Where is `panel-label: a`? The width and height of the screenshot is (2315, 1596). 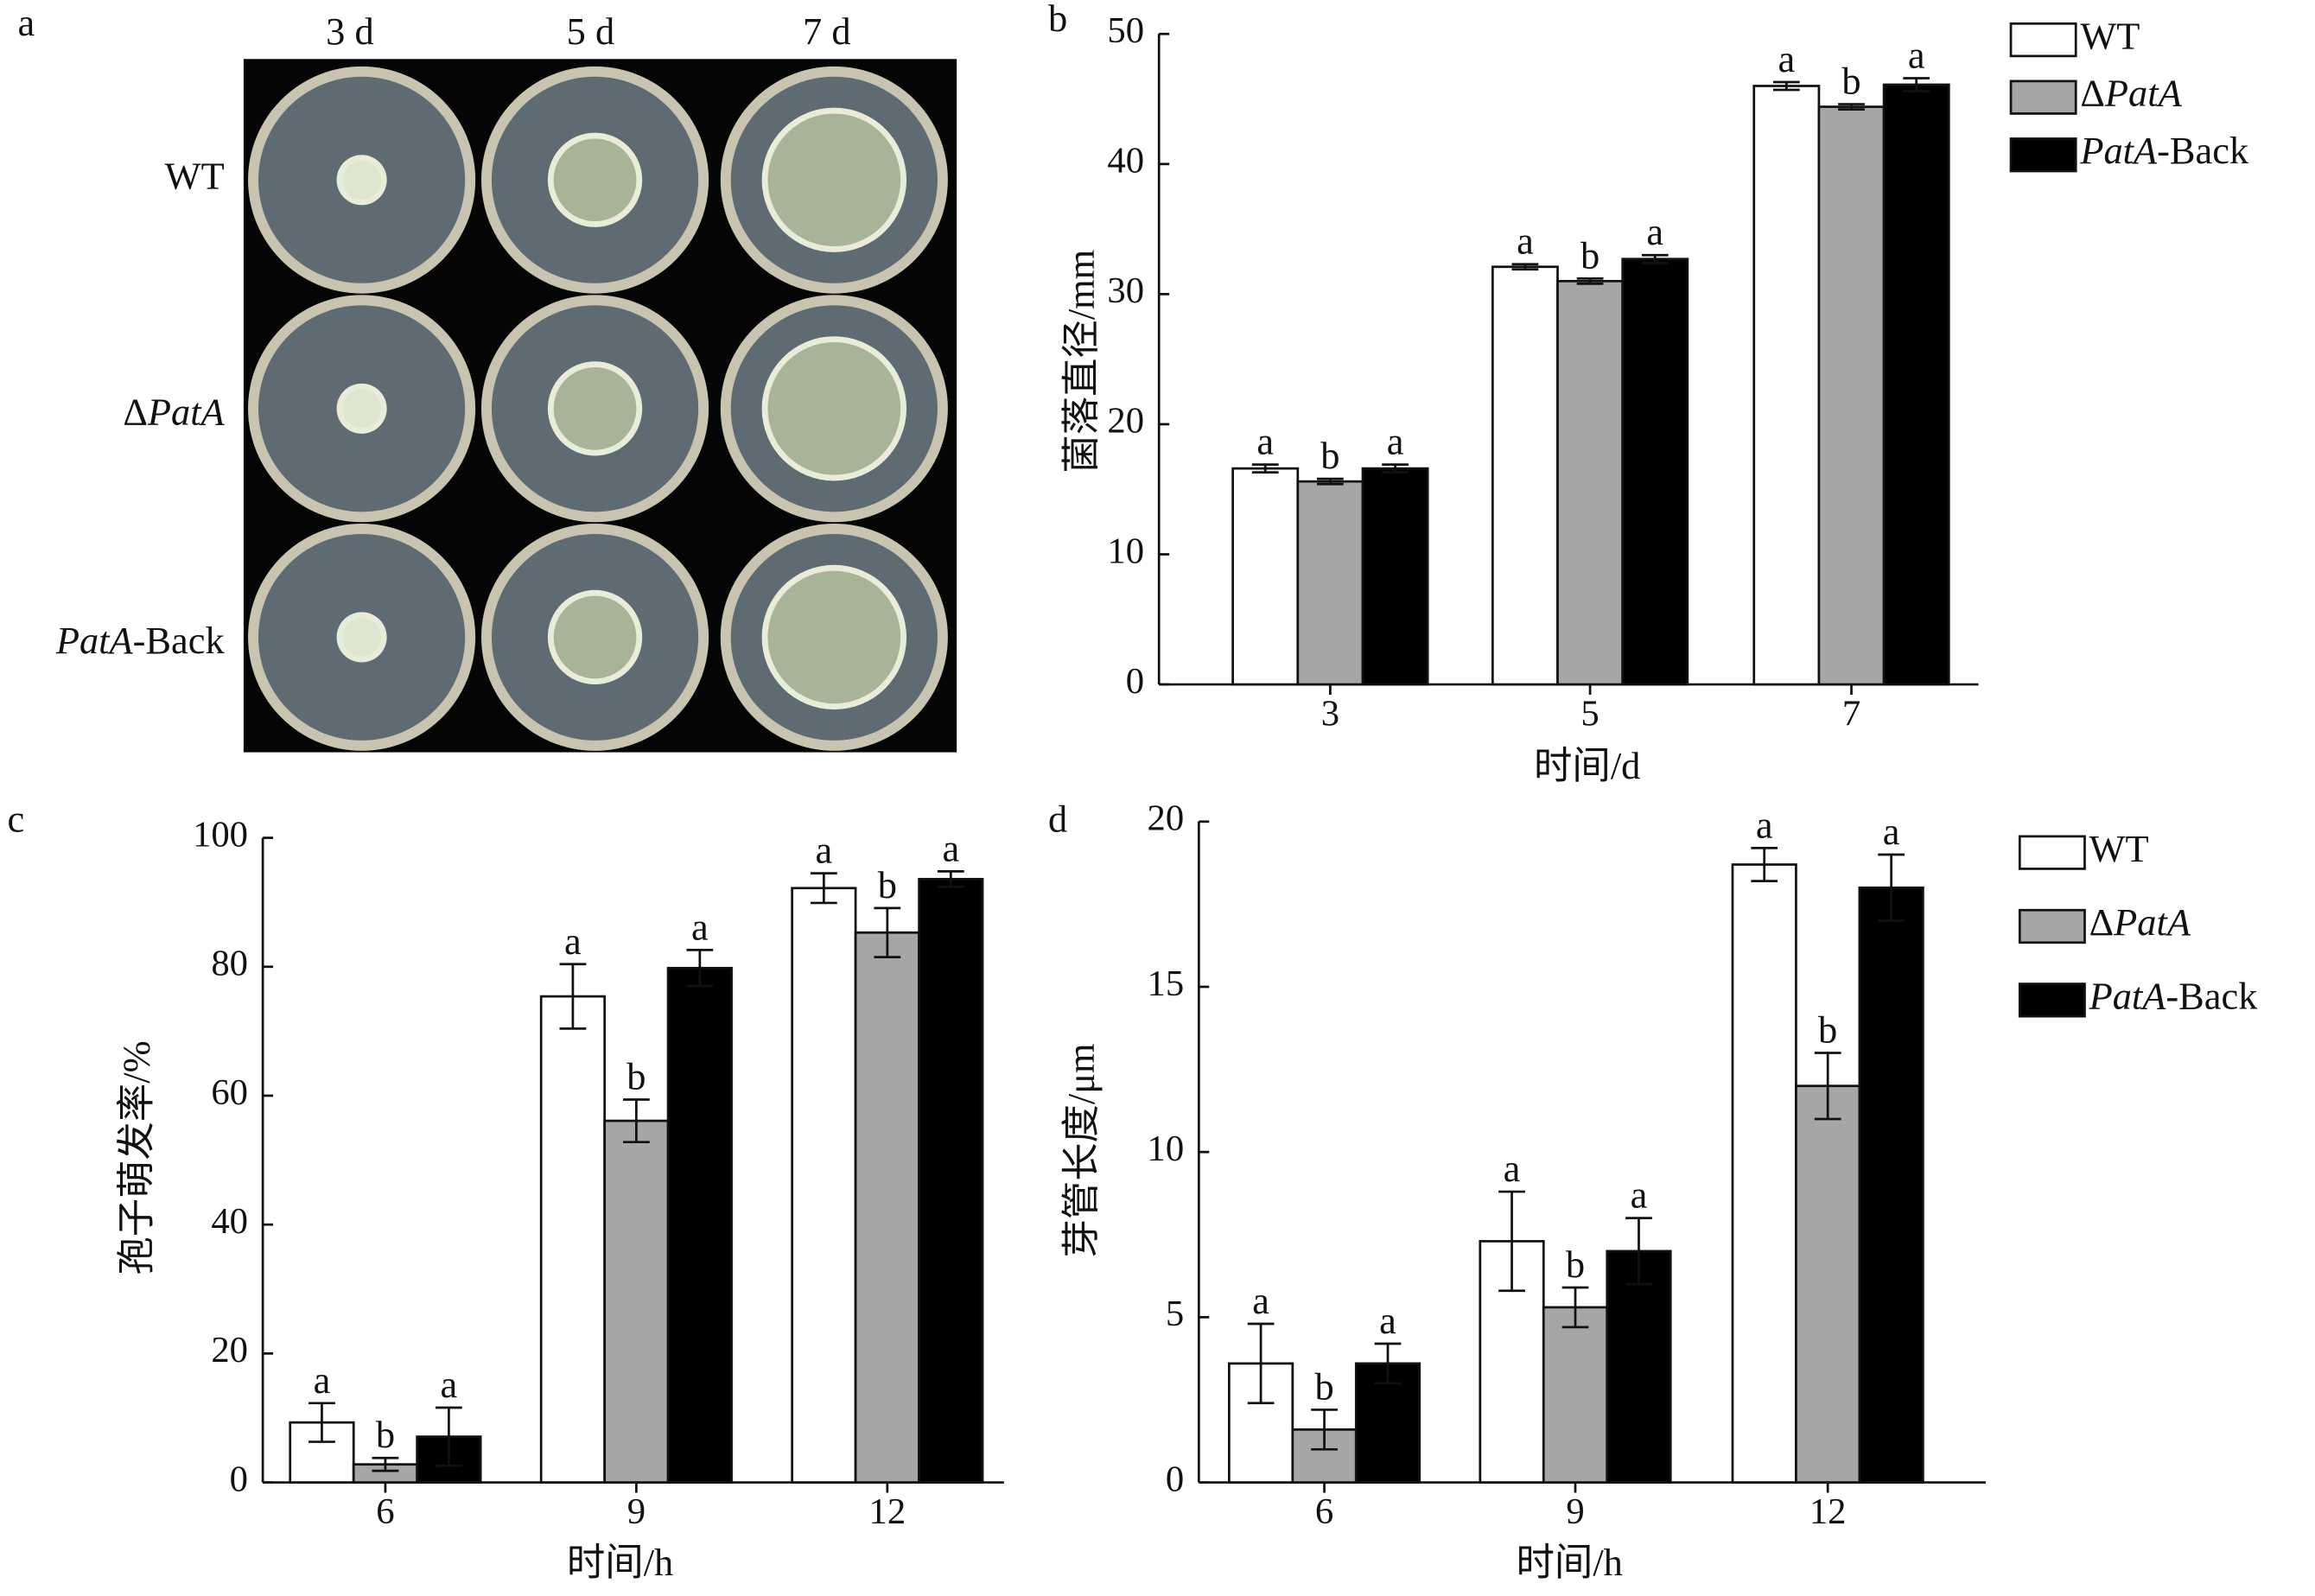 panel-label: a is located at coordinates (26, 22).